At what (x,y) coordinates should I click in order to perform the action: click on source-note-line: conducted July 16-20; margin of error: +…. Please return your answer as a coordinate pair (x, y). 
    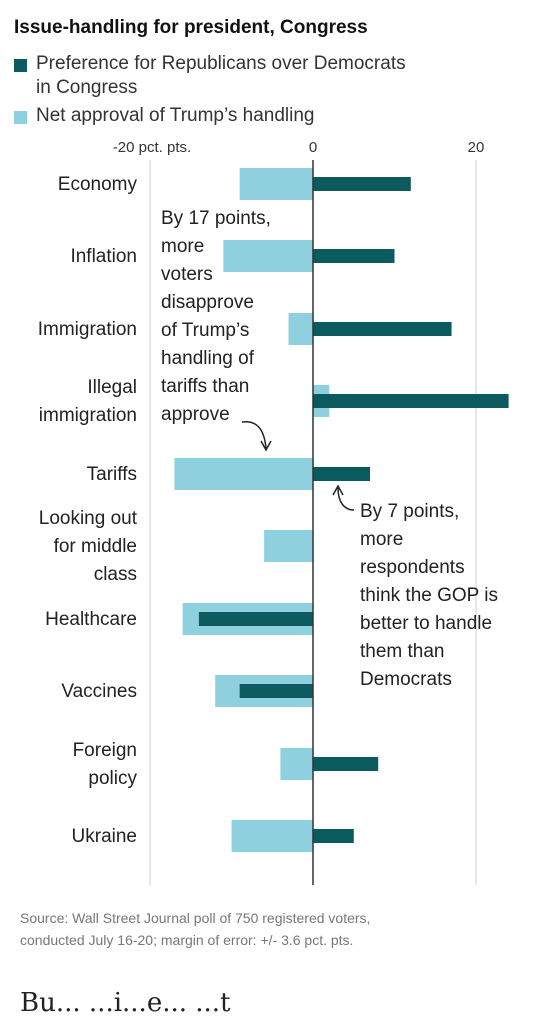
    Looking at the image, I should click on (187, 940).